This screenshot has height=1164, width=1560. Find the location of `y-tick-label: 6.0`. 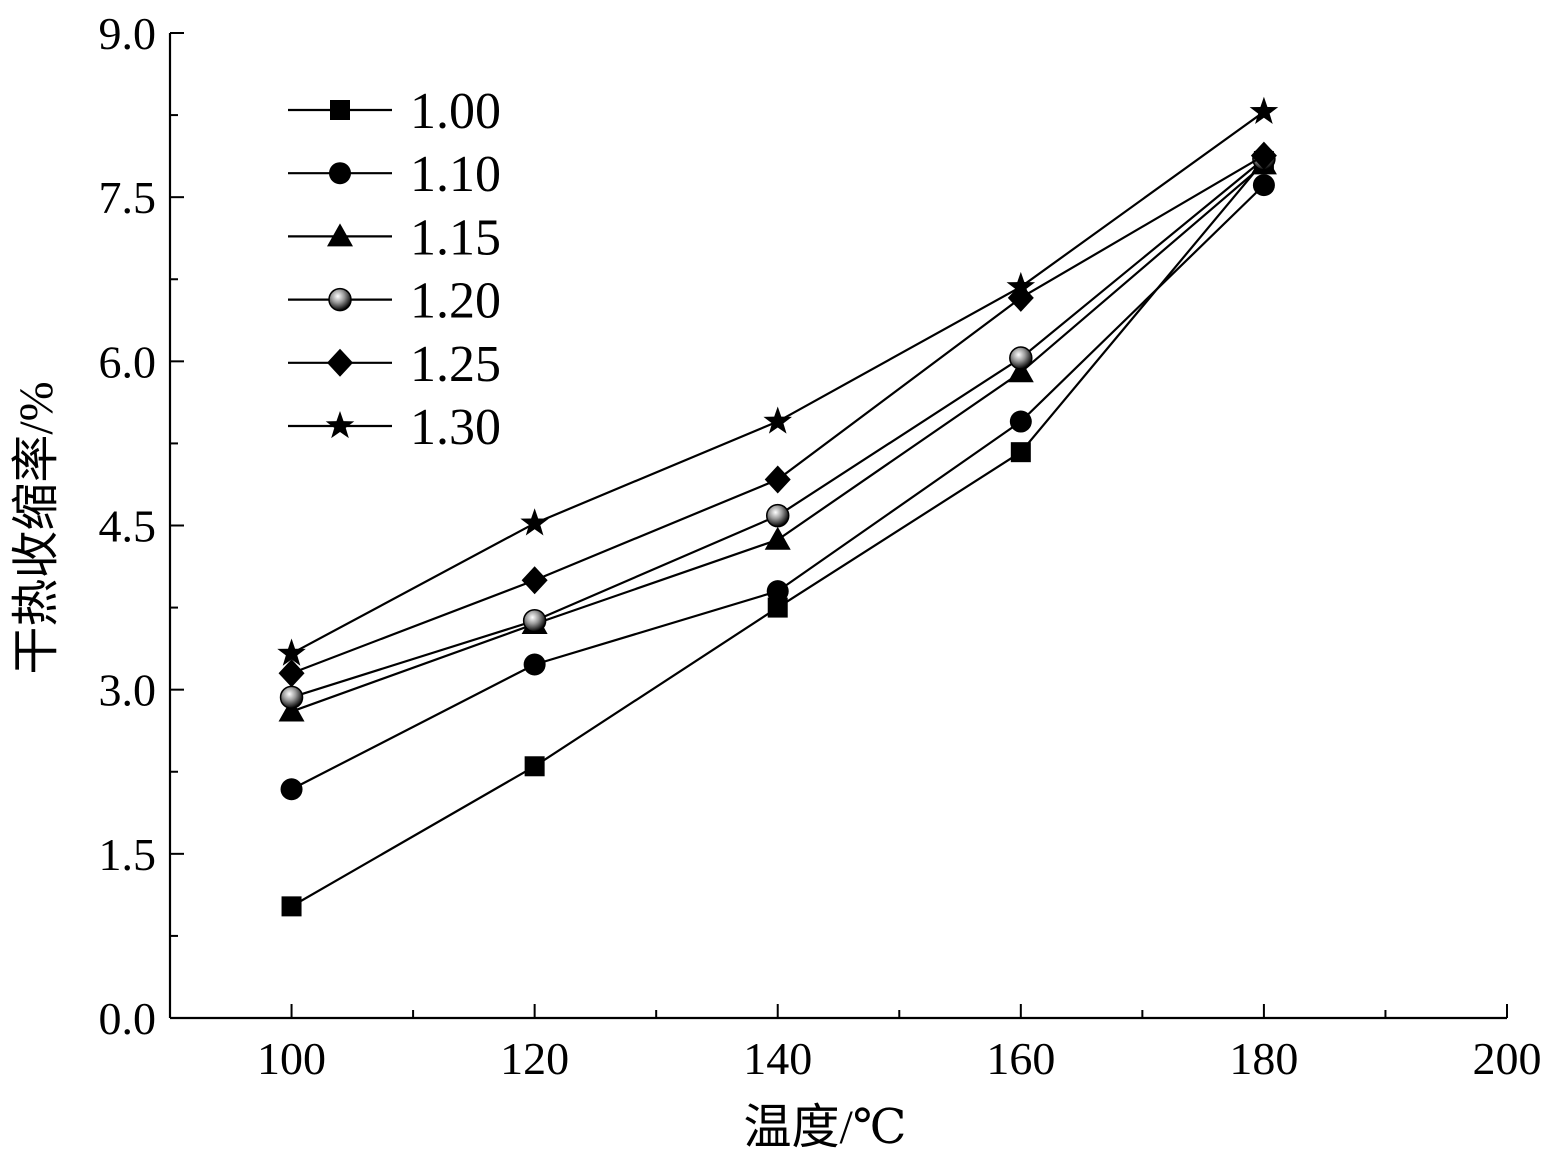

y-tick-label: 6.0 is located at coordinates (128, 361).